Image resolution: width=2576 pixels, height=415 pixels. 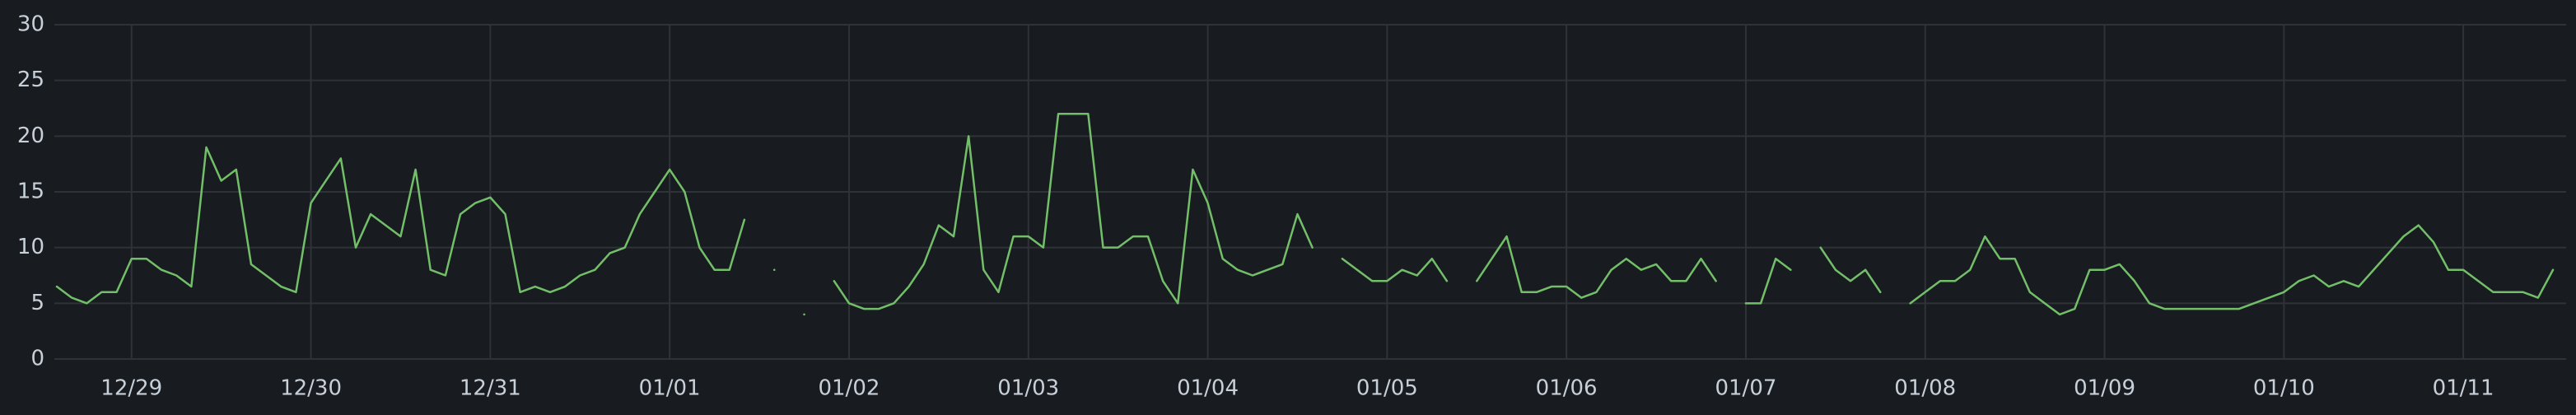 I want to click on x-tick-label: 12/30, so click(x=311, y=388).